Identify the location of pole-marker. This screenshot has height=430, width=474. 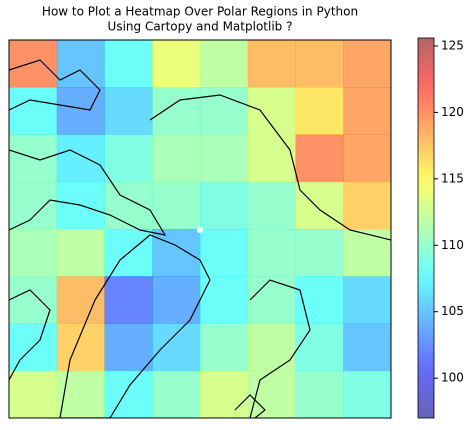
(200, 230).